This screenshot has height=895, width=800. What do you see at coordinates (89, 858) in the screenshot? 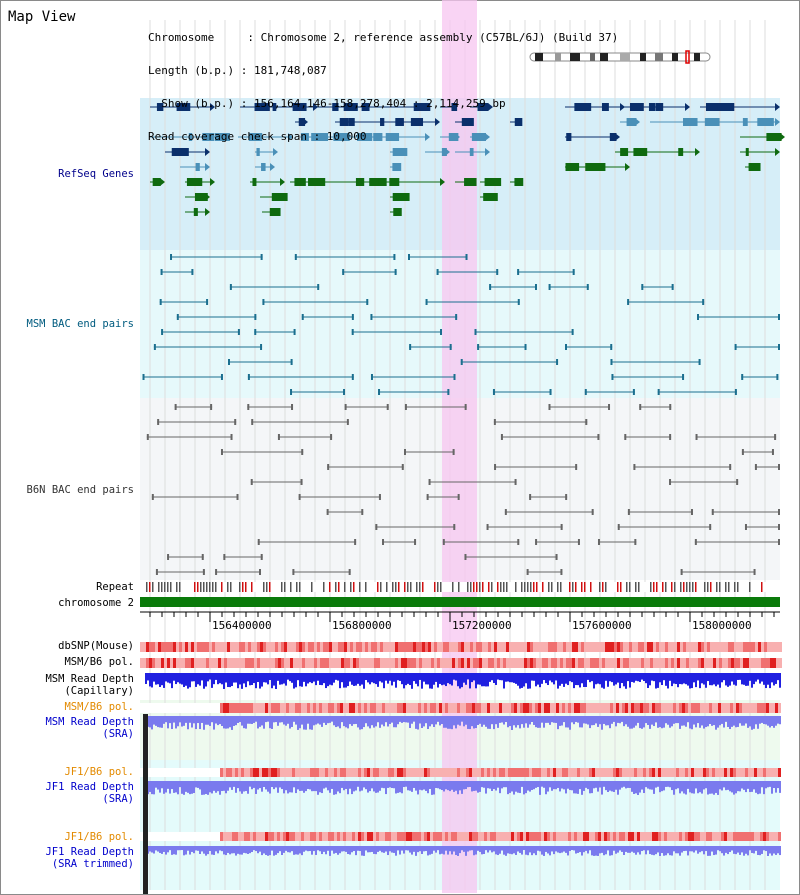
I see `track-label-jf1-depth-trimmed: JF1 Read Depth (SRA trimmed)` at bounding box center [89, 858].